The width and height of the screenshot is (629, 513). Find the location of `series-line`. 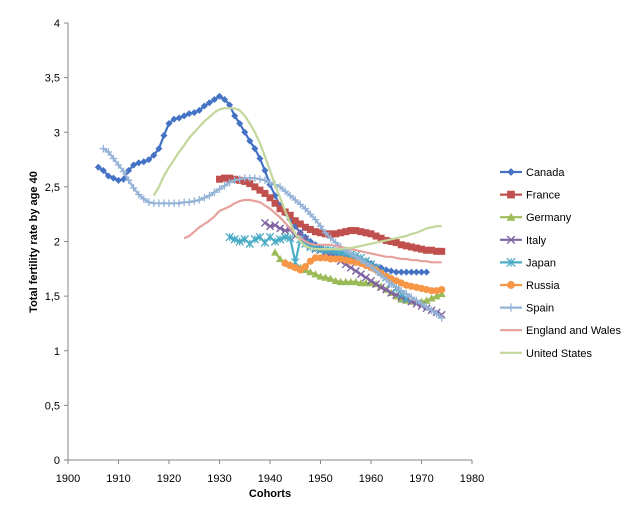

series-line is located at coordinates (297, 179).